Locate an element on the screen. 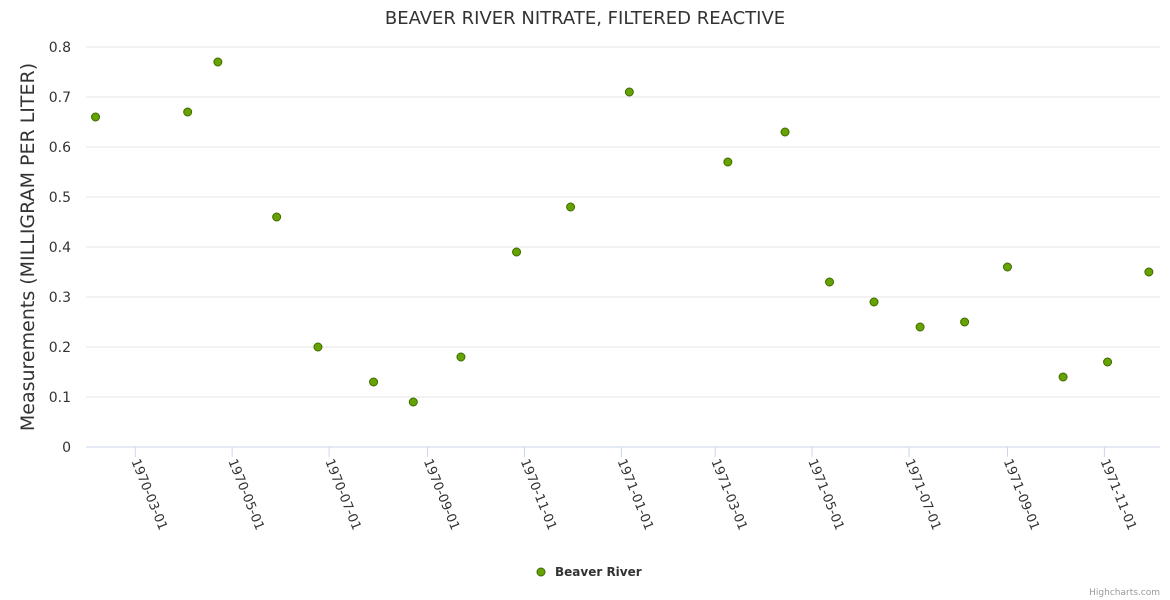 This screenshot has height=600, width=1170. x-tick-label: 1971-09-01 is located at coordinates (1021, 495).